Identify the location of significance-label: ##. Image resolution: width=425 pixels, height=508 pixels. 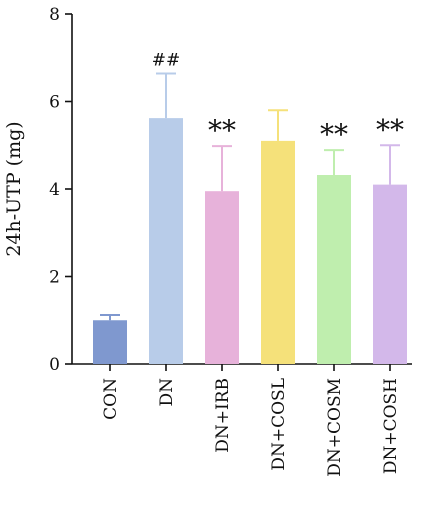
(166, 61).